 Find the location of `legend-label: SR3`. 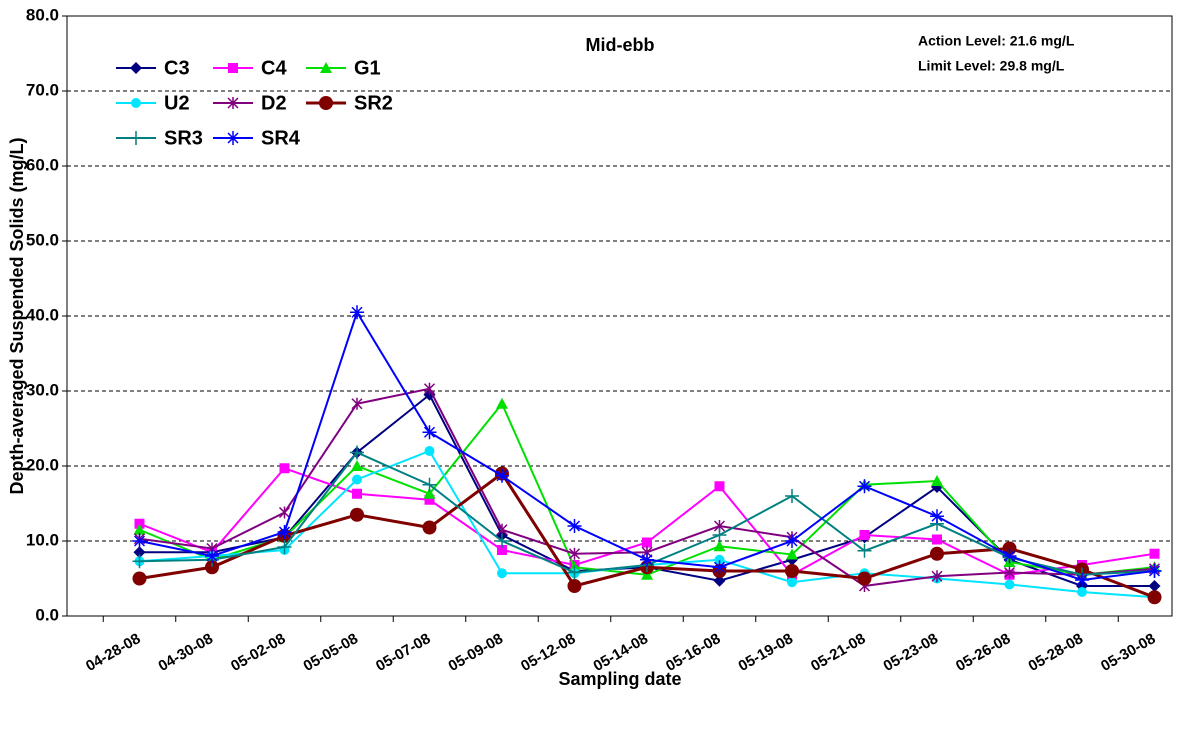

legend-label: SR3 is located at coordinates (183, 138).